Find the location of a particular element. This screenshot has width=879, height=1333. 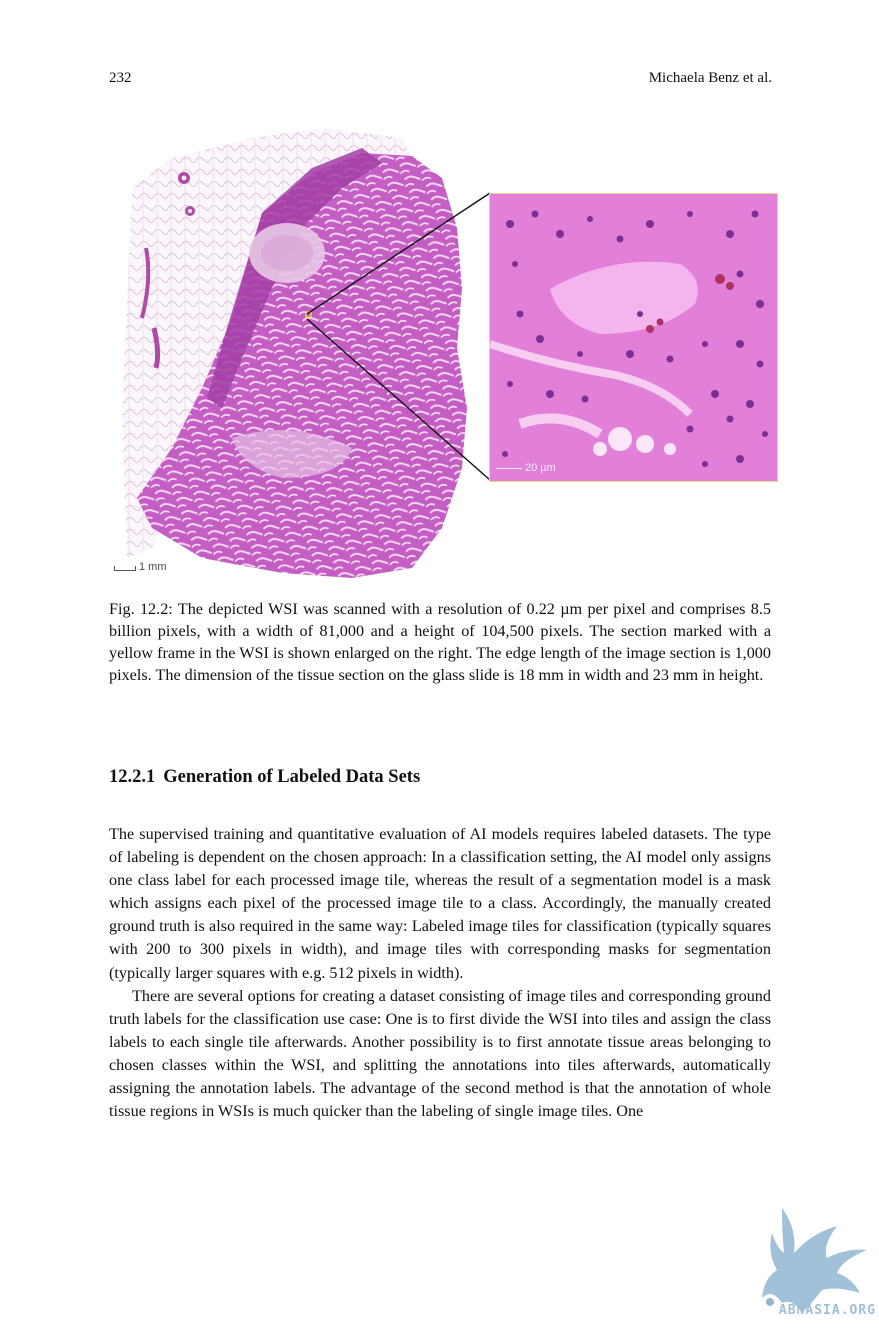

running-header-author: Michaela Benz et al. is located at coordinates (710, 78).